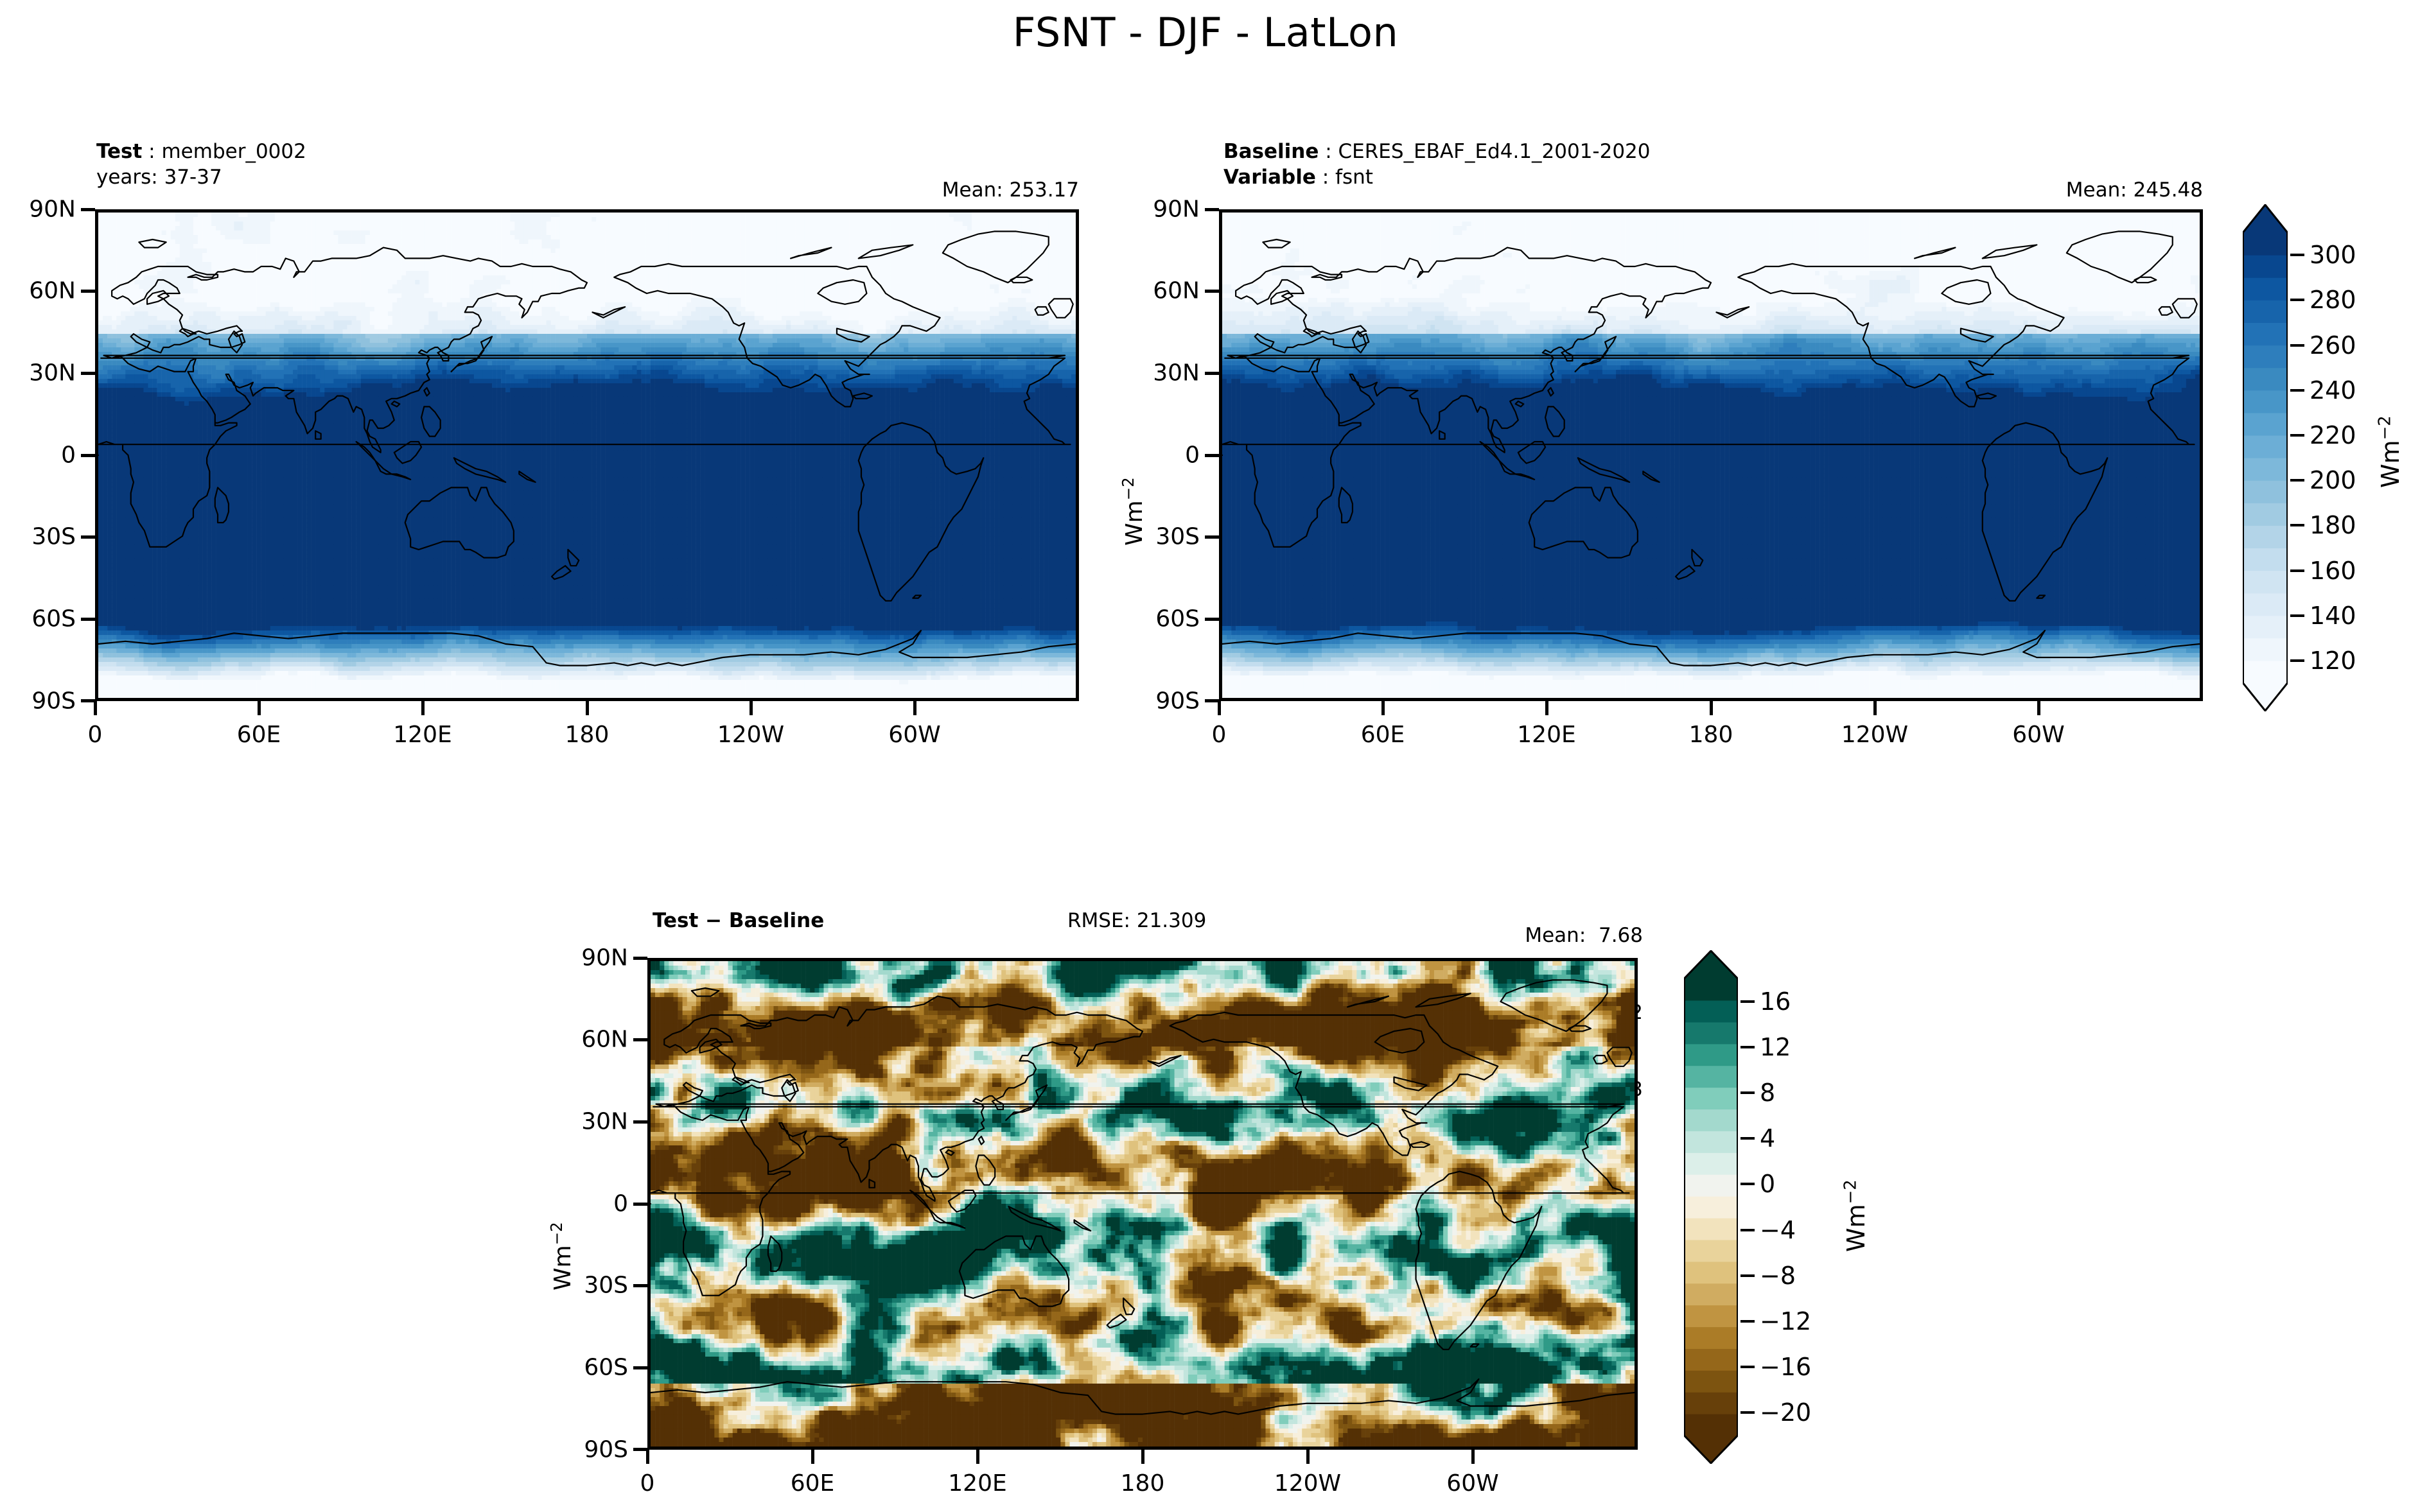 This screenshot has width=2411, height=1512. What do you see at coordinates (2038, 735) in the screenshot?
I see `xtick2-60w: 60W` at bounding box center [2038, 735].